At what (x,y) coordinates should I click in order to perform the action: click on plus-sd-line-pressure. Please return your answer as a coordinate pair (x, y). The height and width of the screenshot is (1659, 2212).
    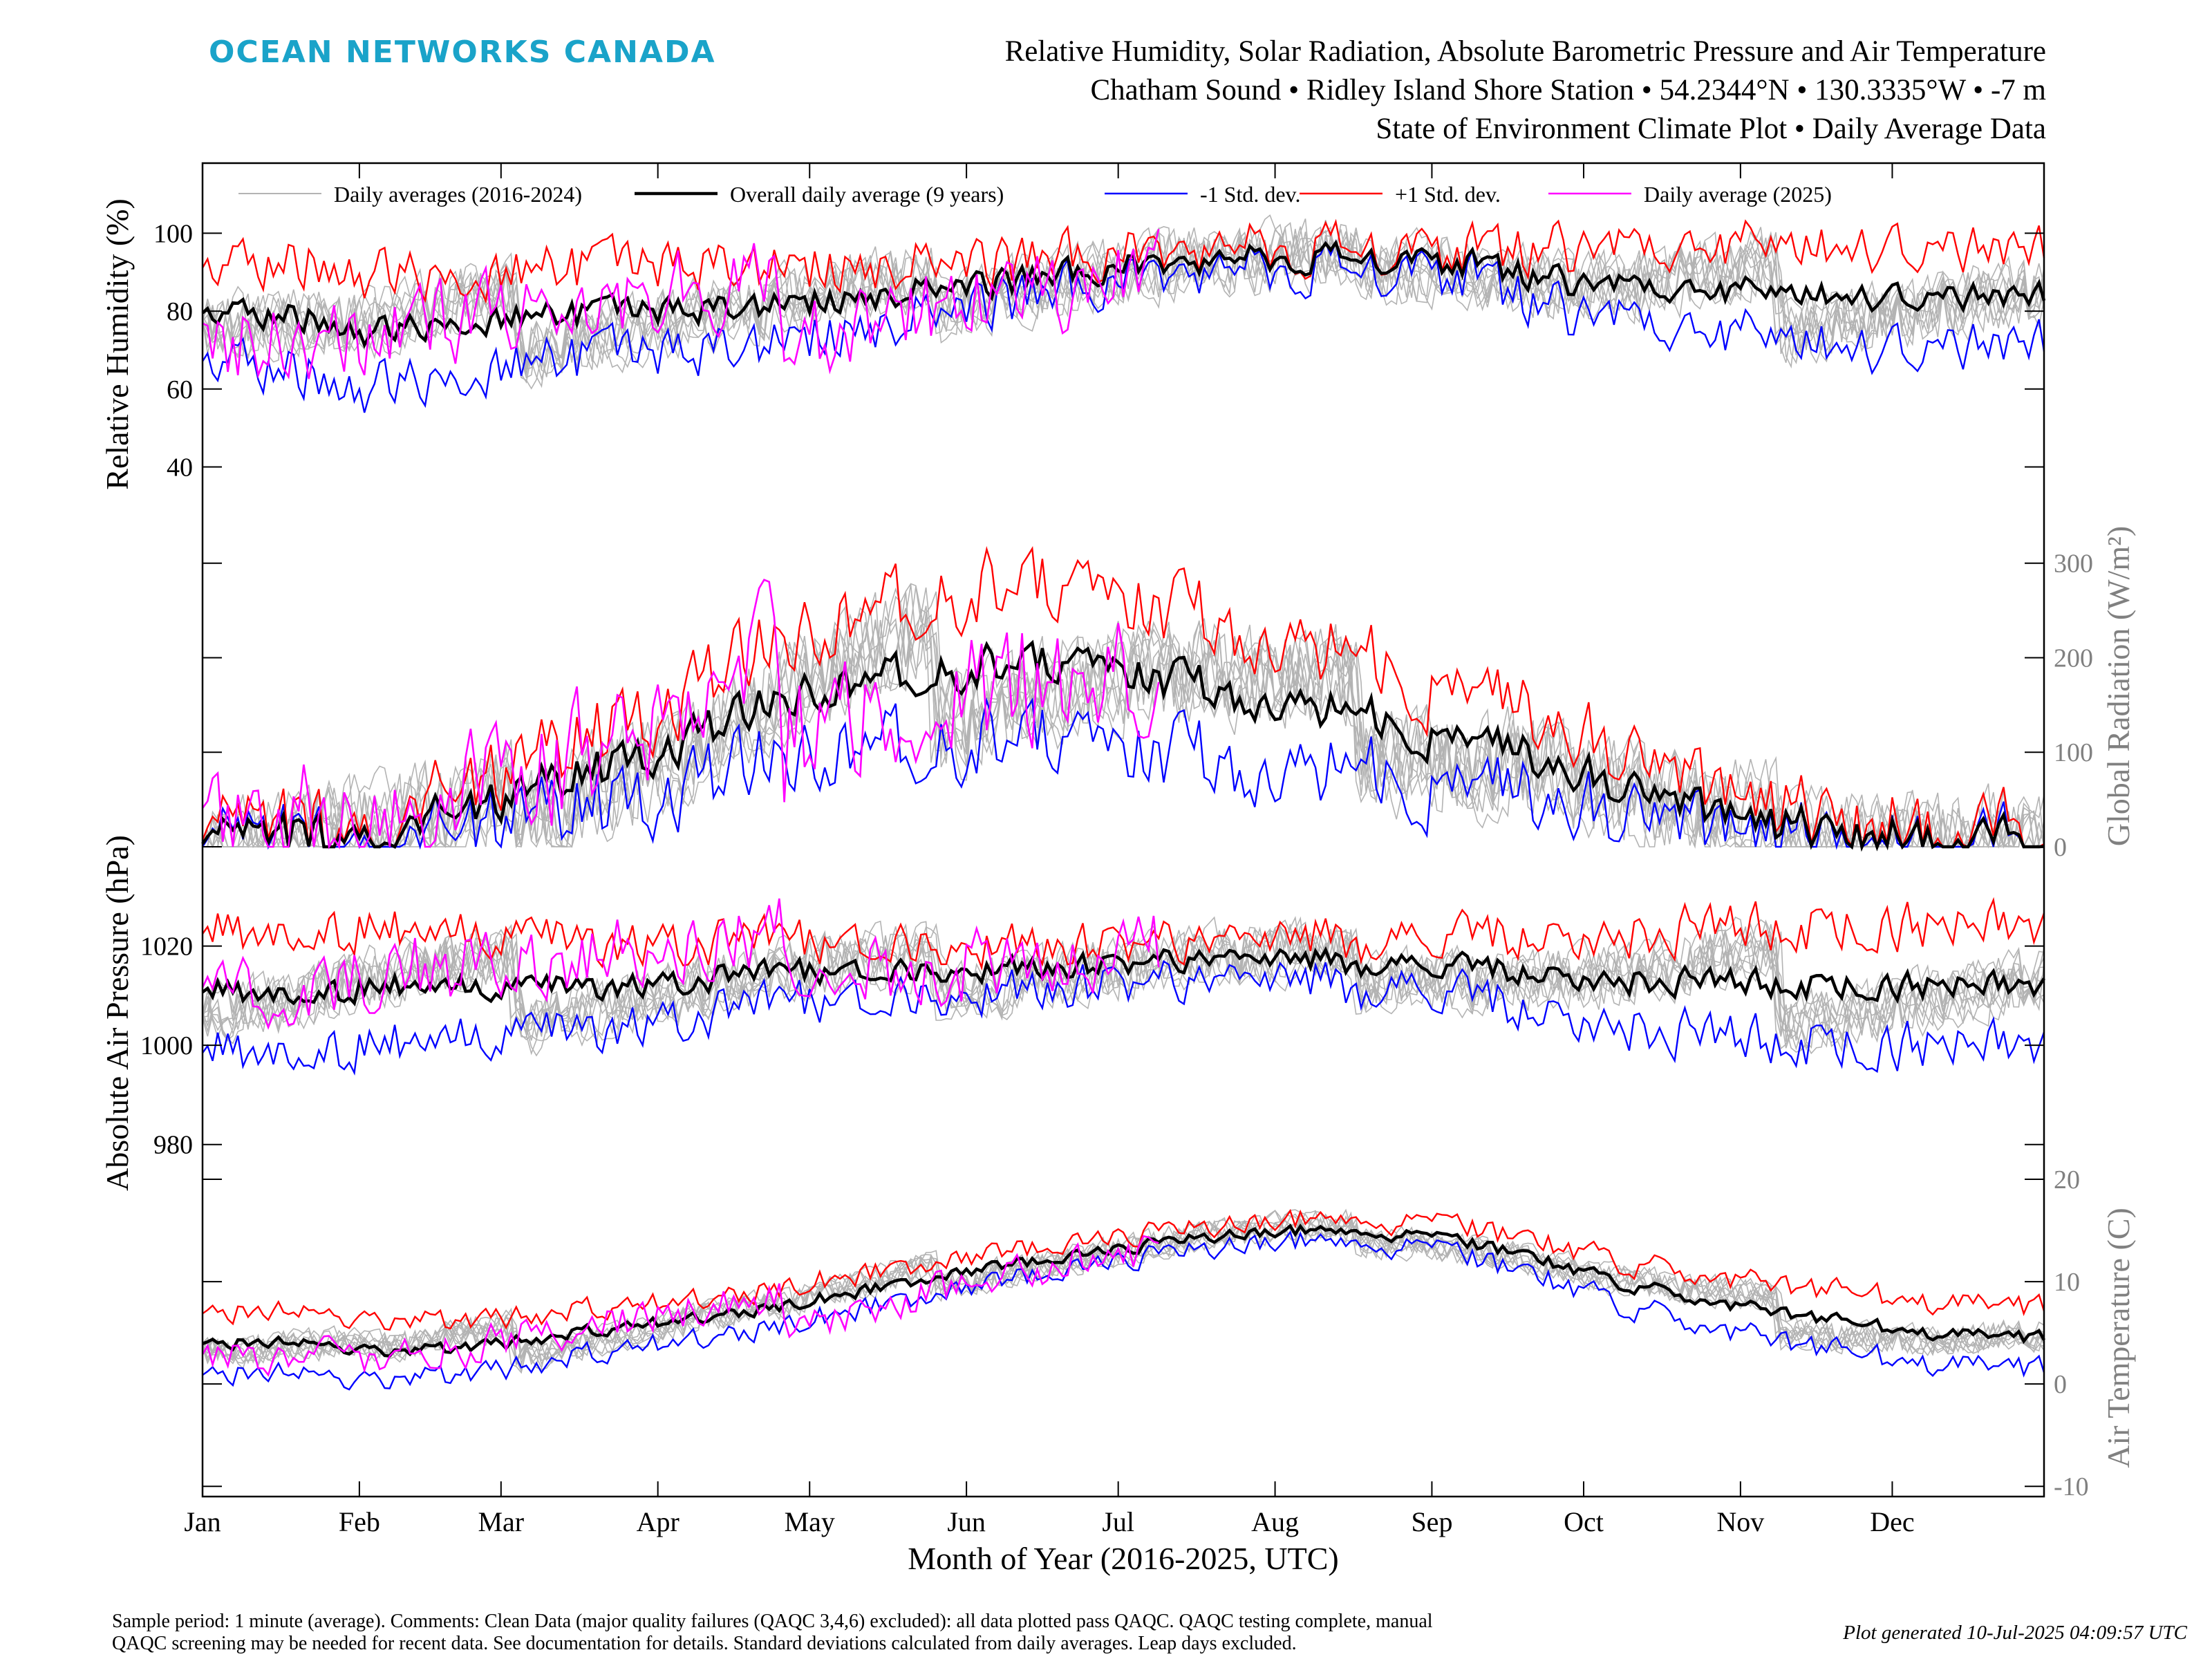
    Looking at the image, I should click on (1124, 934).